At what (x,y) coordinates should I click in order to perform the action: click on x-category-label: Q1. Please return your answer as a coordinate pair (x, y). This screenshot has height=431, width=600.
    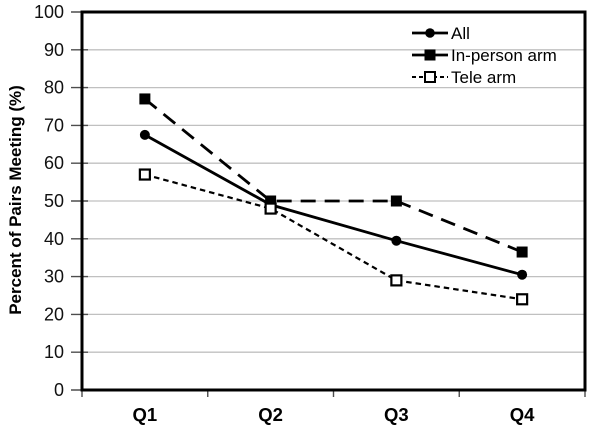
    Looking at the image, I should click on (145, 414).